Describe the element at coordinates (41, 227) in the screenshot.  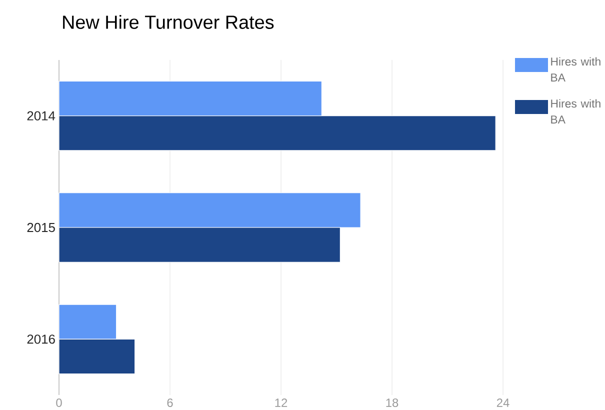
I see `y-tick-label: 2015` at that location.